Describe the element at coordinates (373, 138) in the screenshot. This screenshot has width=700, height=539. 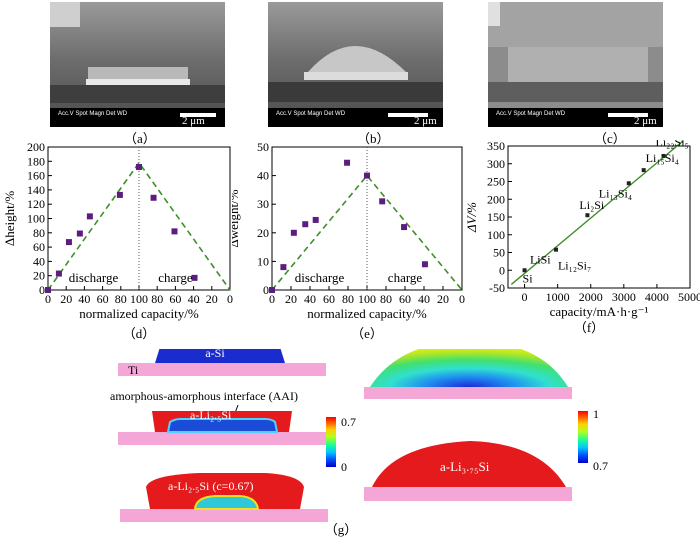
I see `sem-b-label: （b）` at that location.